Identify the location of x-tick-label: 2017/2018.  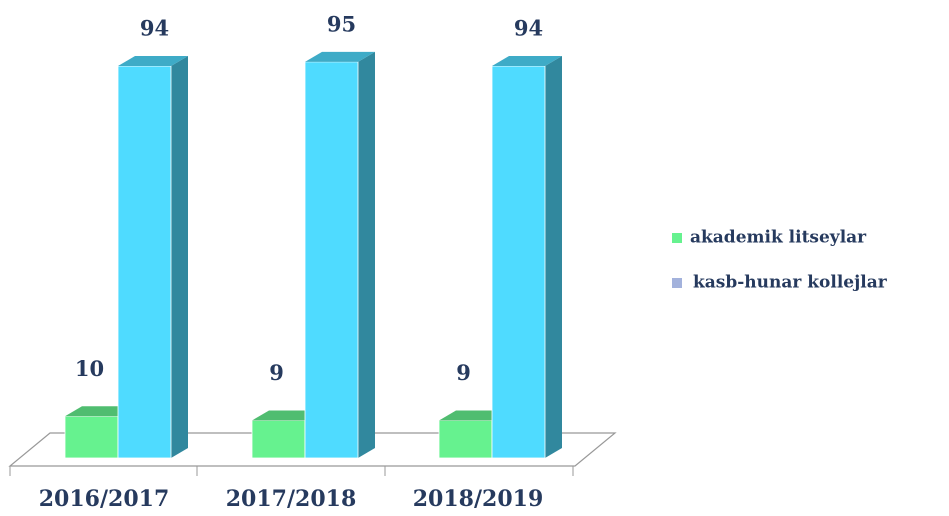
(291, 499).